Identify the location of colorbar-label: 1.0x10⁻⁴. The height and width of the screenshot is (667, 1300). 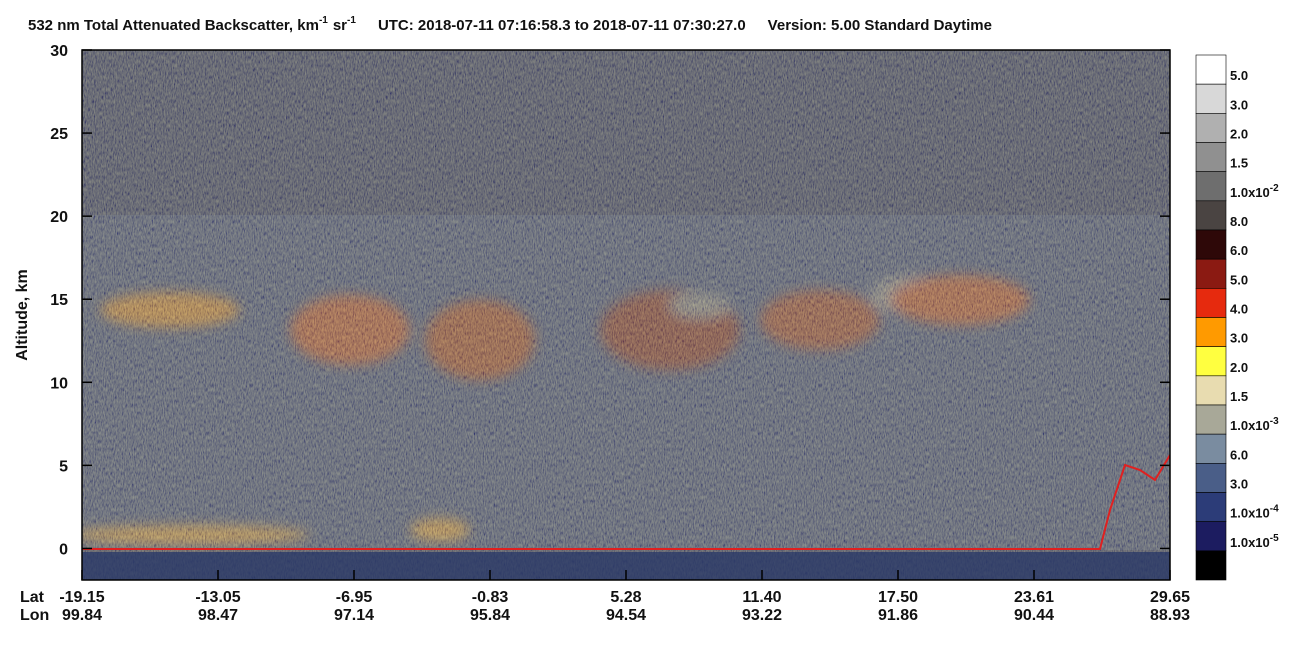
(1254, 512).